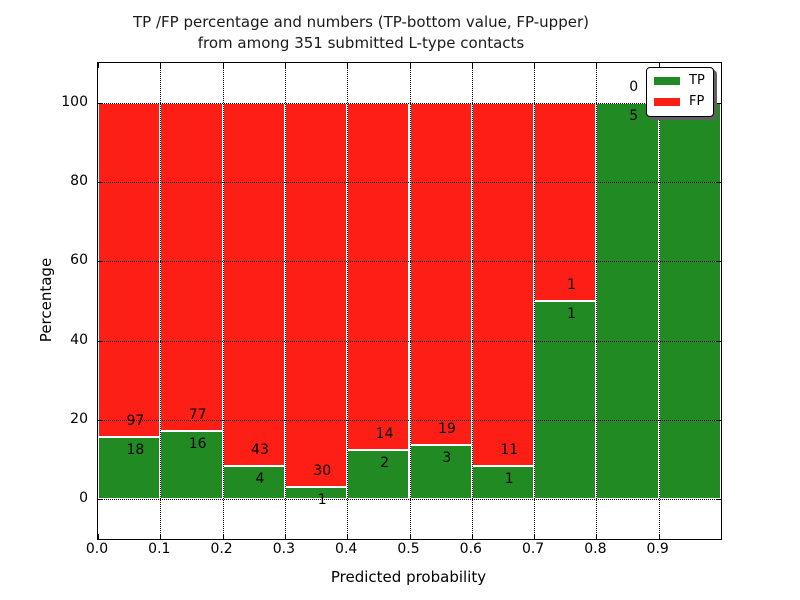 This screenshot has height=600, width=800. Describe the element at coordinates (679, 102) in the screenshot. I see `legend-item-fp: FP` at that location.